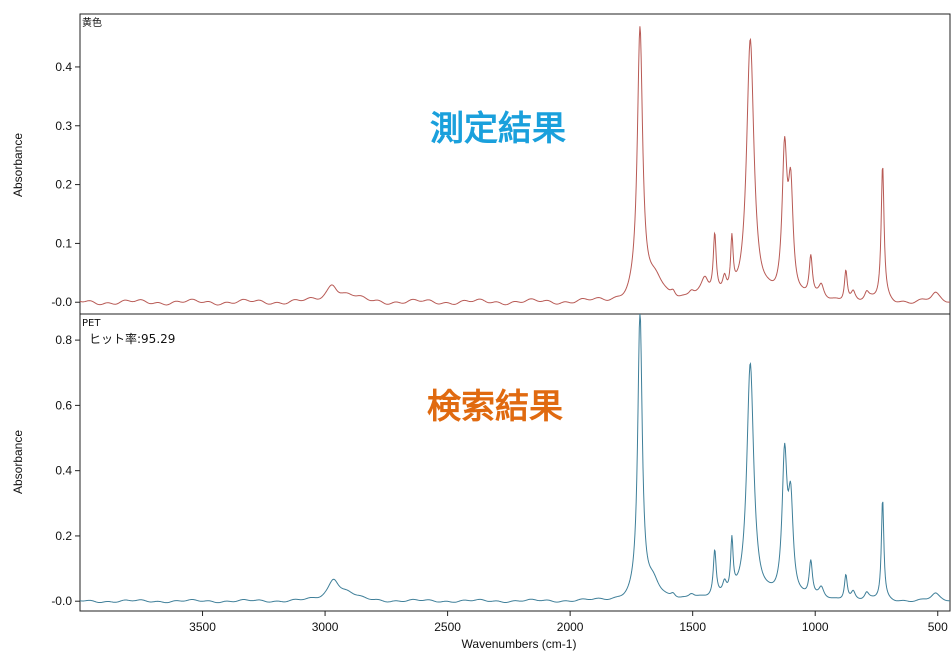  Describe the element at coordinates (498, 129) in the screenshot. I see `measured-result-title: 測定結果` at that location.